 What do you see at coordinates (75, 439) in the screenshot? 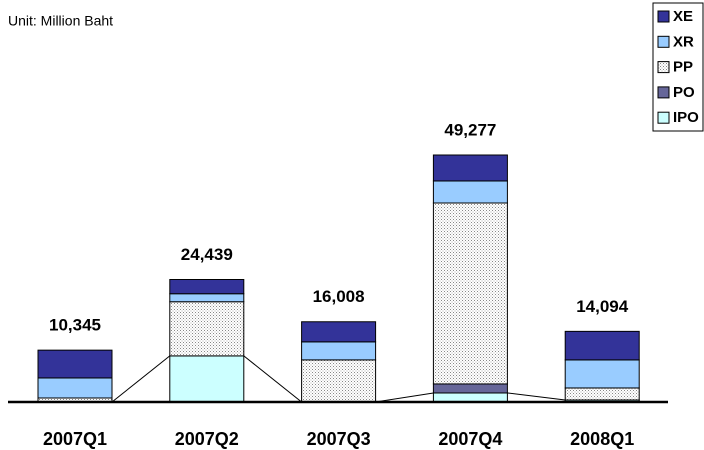
I see `x-tick-label: 2007Q1` at bounding box center [75, 439].